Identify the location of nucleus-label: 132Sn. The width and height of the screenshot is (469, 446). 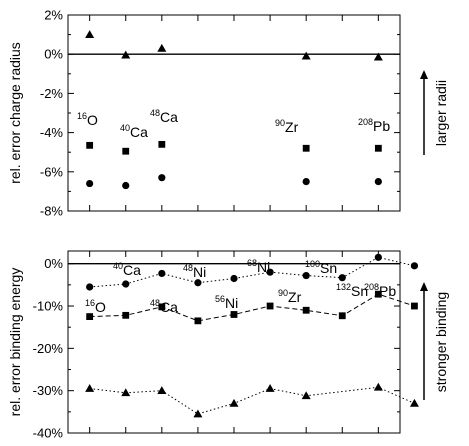
(352, 290).